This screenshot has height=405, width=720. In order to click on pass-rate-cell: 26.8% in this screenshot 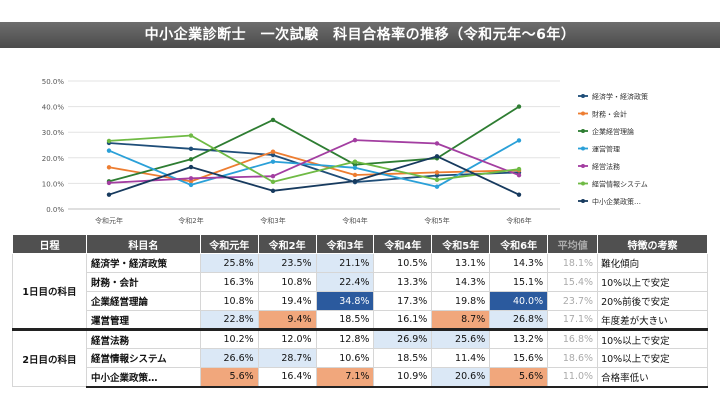, I will do `click(519, 320)`.